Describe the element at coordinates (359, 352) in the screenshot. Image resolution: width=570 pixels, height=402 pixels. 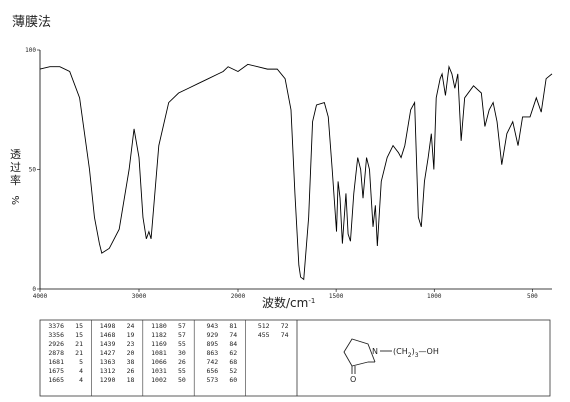
I see `ring` at that location.